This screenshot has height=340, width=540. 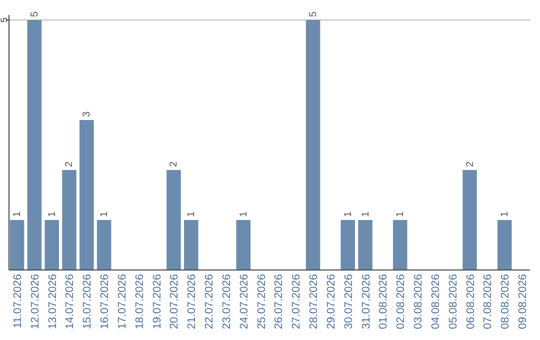 What do you see at coordinates (470, 302) in the screenshot?
I see `x-tick-label: 06.08.2026` at bounding box center [470, 302].